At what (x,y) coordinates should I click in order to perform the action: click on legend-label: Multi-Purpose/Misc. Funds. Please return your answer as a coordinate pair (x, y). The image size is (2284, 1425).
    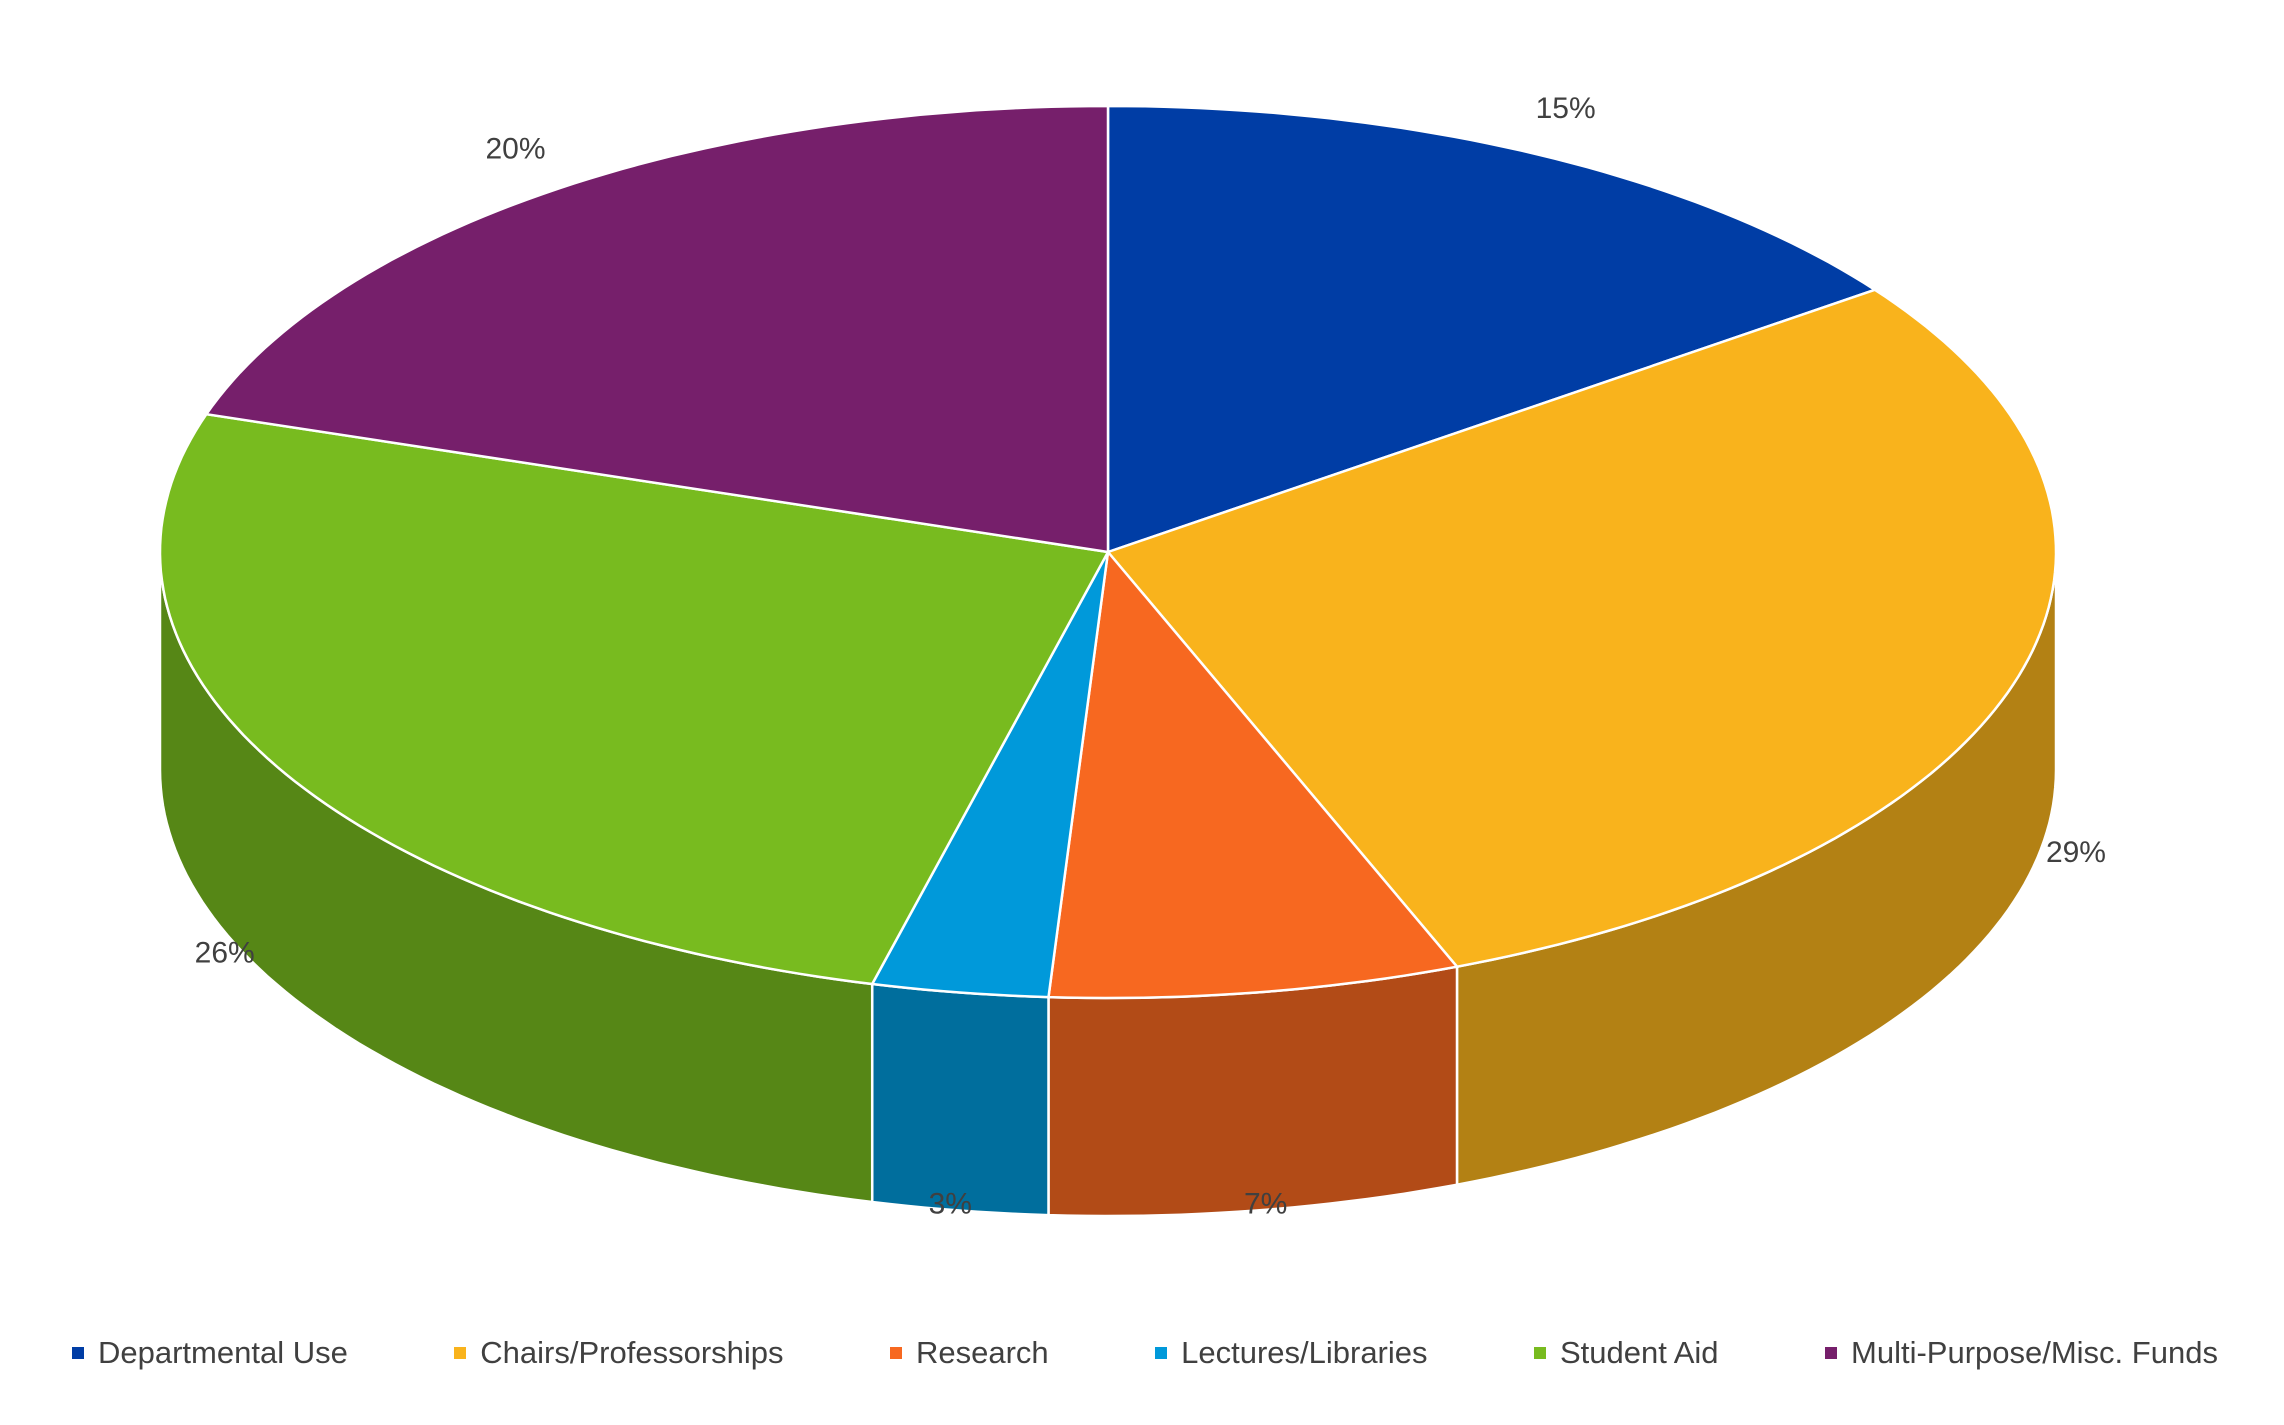
    Looking at the image, I should click on (2034, 1352).